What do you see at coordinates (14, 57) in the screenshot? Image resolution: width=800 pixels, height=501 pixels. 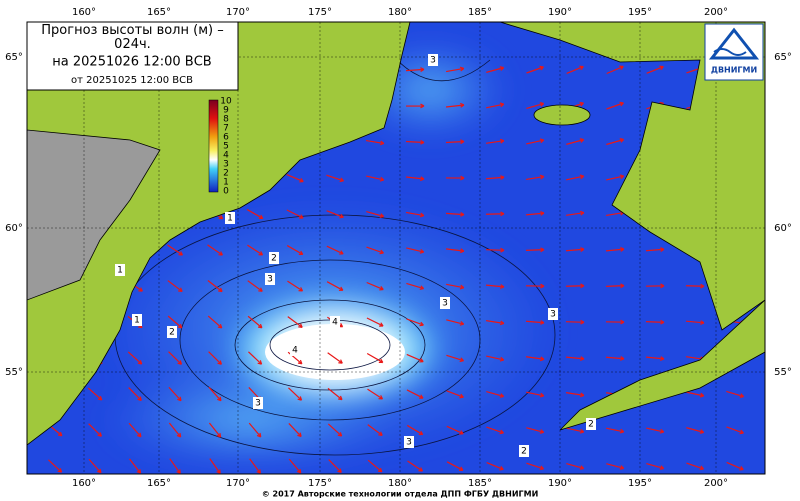 I see `lat-label-left: 65°` at bounding box center [14, 57].